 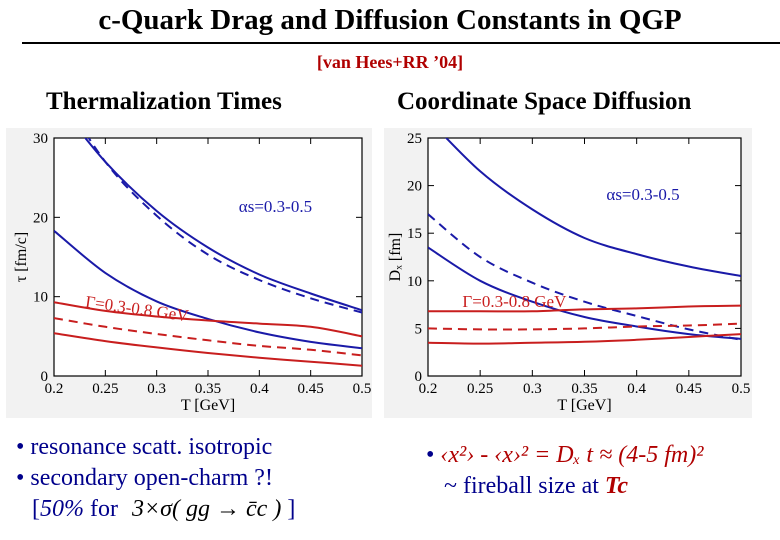 I want to click on percent-value: 50%, so click(x=62, y=509).